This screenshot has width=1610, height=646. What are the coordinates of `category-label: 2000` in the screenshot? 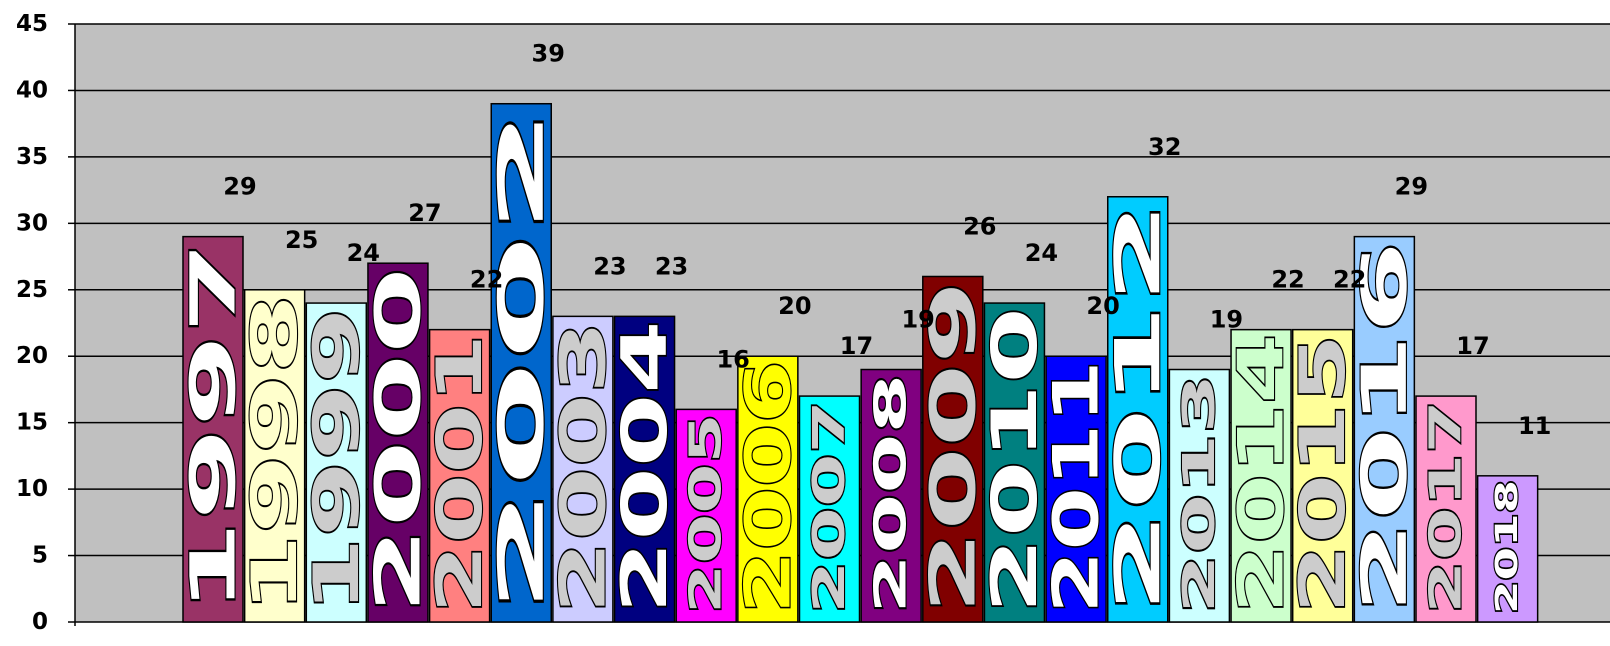 It's located at (397, 440).